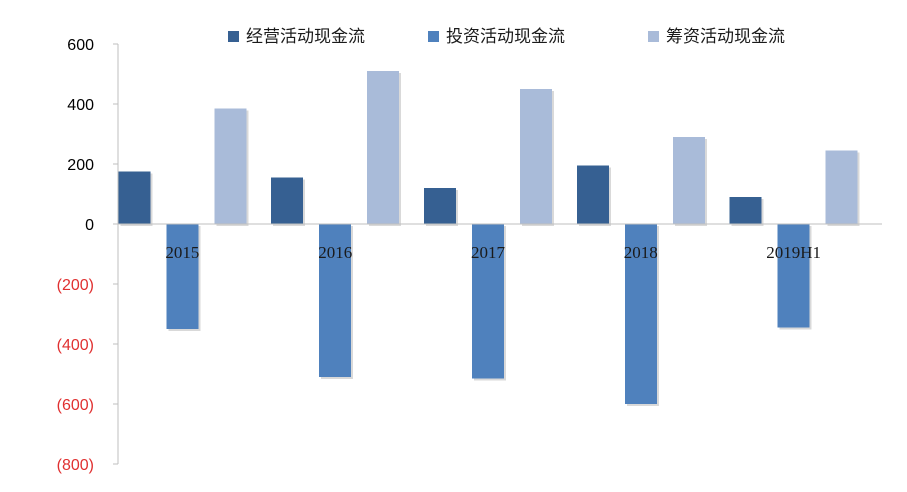  What do you see at coordinates (87, 255) in the screenshot?
I see `y-axis-ticks: 600 400 200 0 (200) (400) (600) (800)` at bounding box center [87, 255].